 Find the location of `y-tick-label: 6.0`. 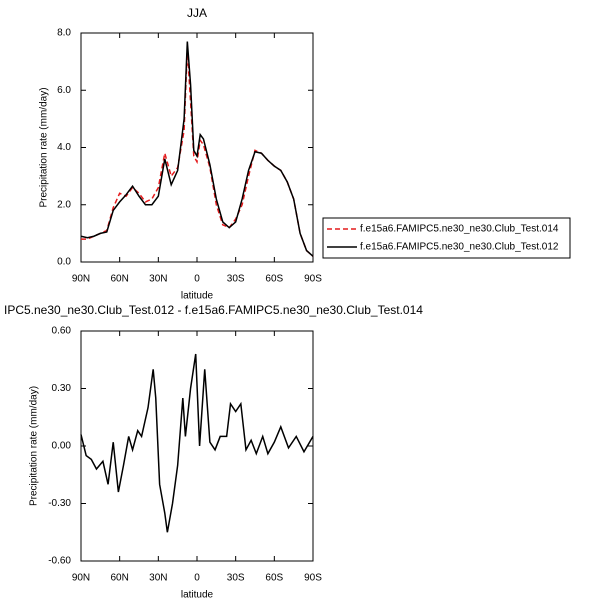

y-tick-label: 6.0 is located at coordinates (64, 90).